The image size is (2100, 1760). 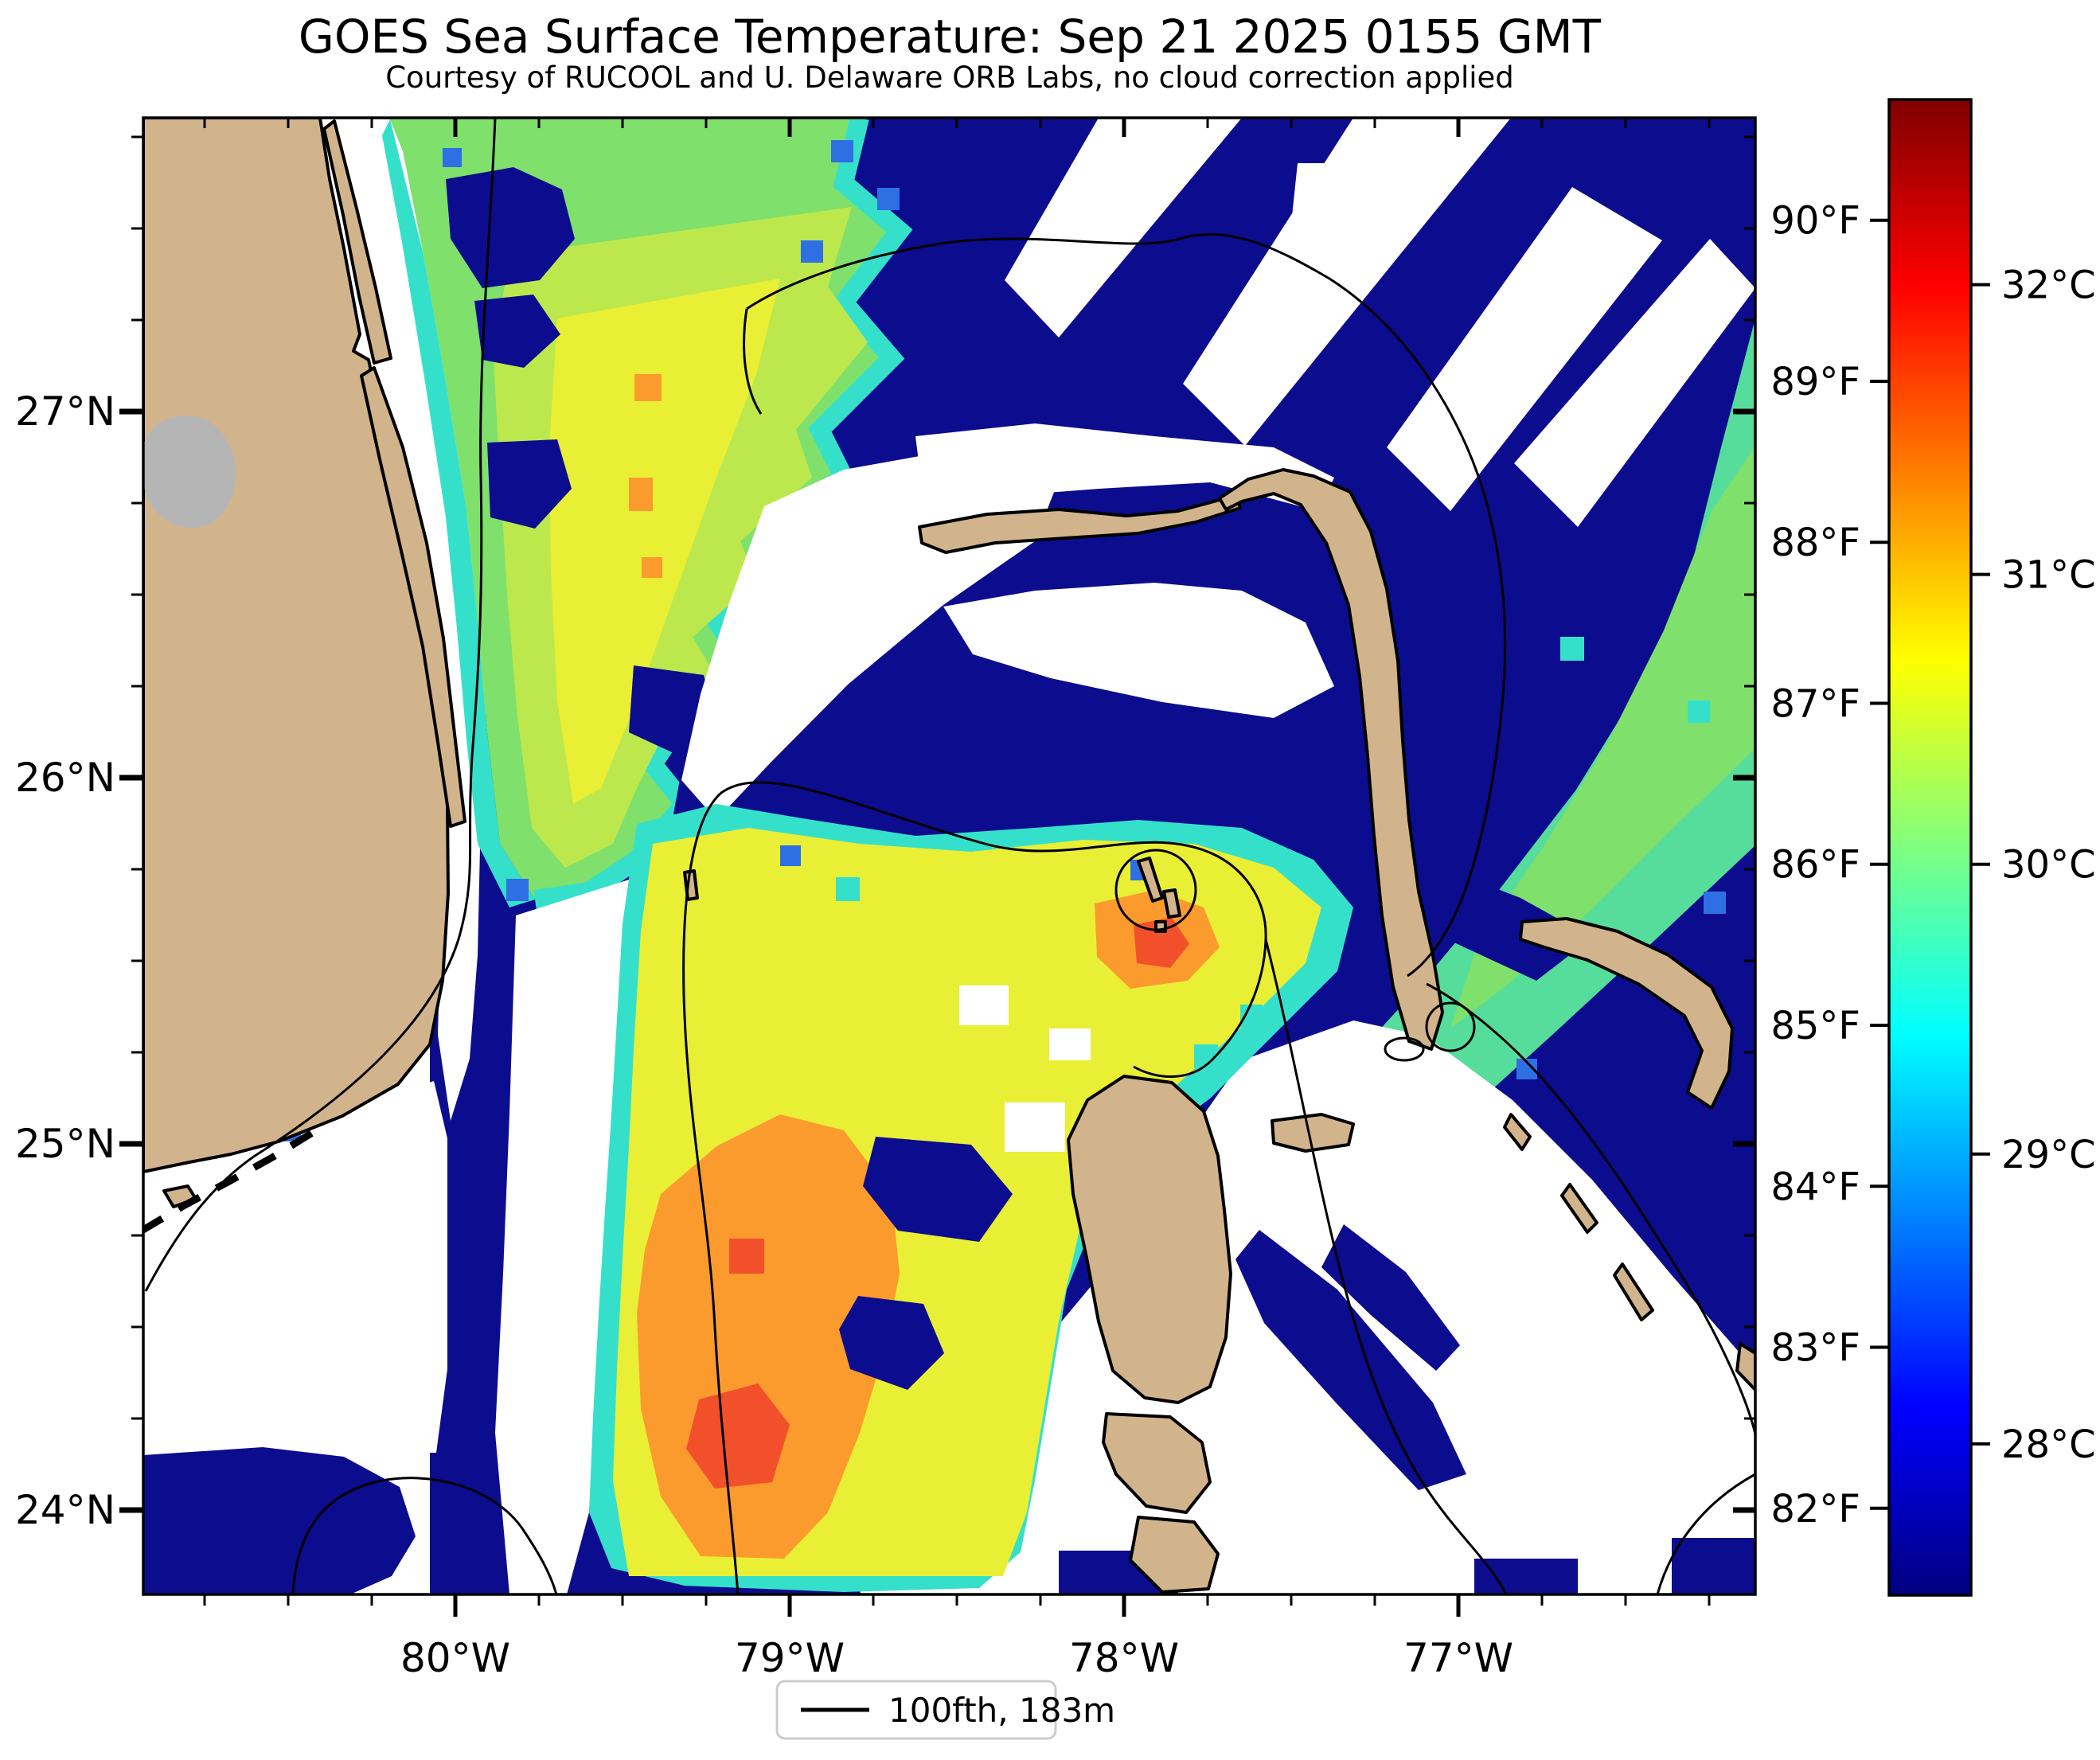 What do you see at coordinates (2048, 576) in the screenshot?
I see `colorbar-c-label: 31°C` at bounding box center [2048, 576].